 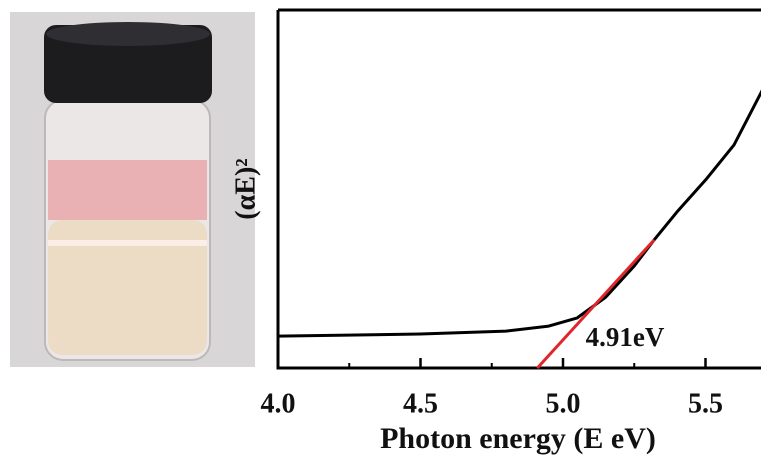 What do you see at coordinates (705, 403) in the screenshot?
I see `x-tick-label: 5.5` at bounding box center [705, 403].